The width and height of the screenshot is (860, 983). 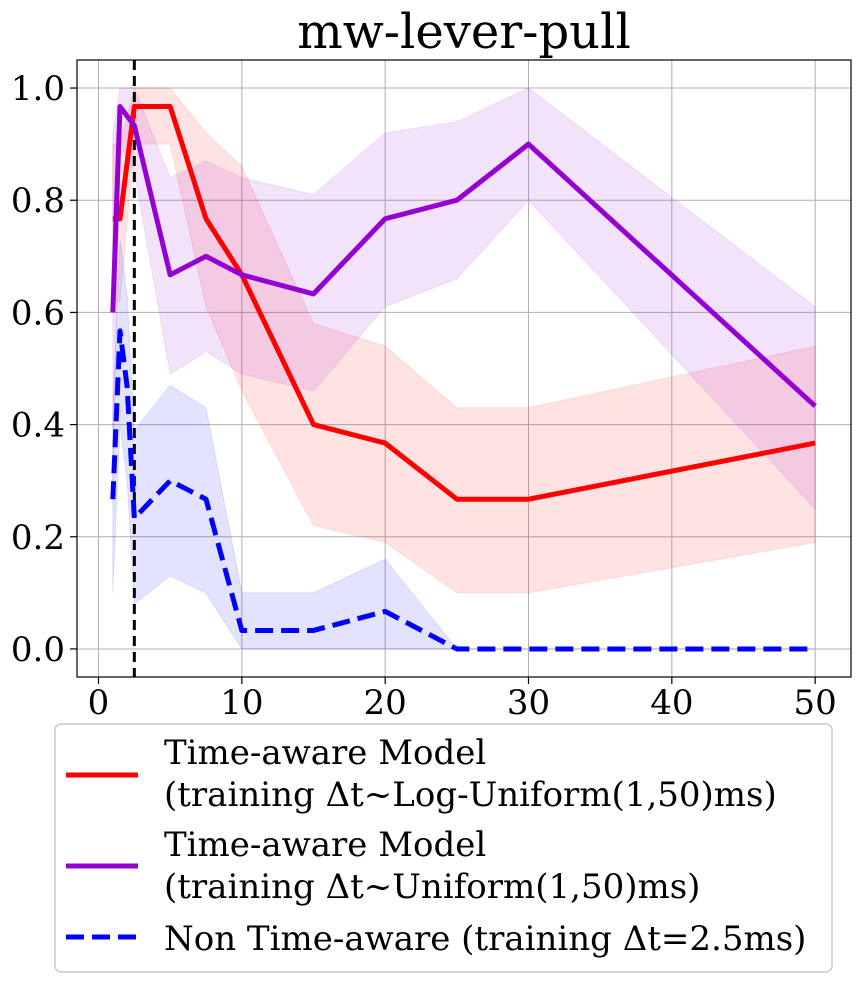 I want to click on x-tick-label: 20, so click(x=385, y=703).